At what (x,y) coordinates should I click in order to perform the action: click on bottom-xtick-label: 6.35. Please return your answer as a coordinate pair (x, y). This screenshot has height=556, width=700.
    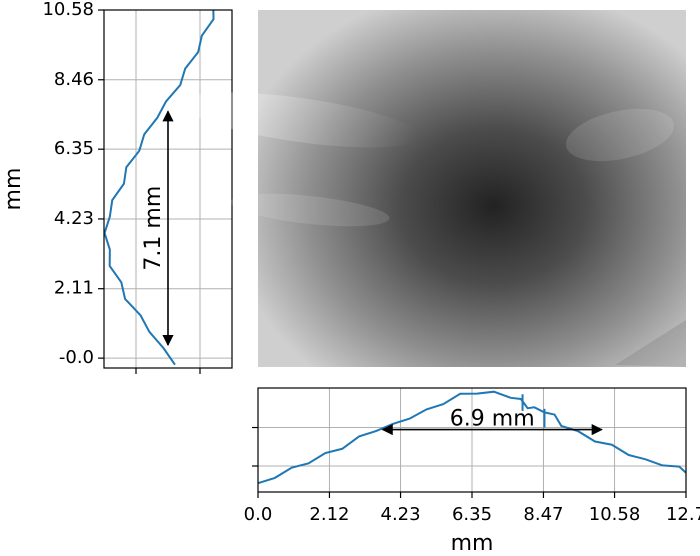
    Looking at the image, I should click on (472, 514).